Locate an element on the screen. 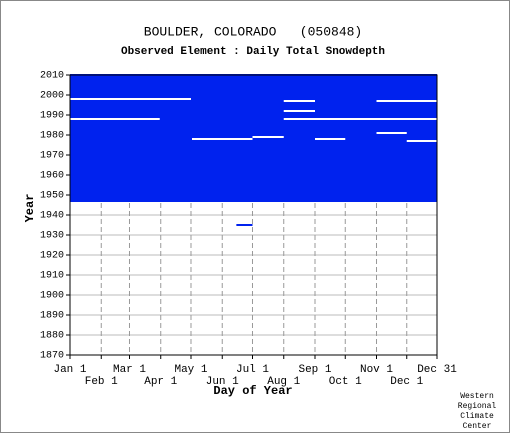  y-tick-label: 1890 is located at coordinates (52, 316).